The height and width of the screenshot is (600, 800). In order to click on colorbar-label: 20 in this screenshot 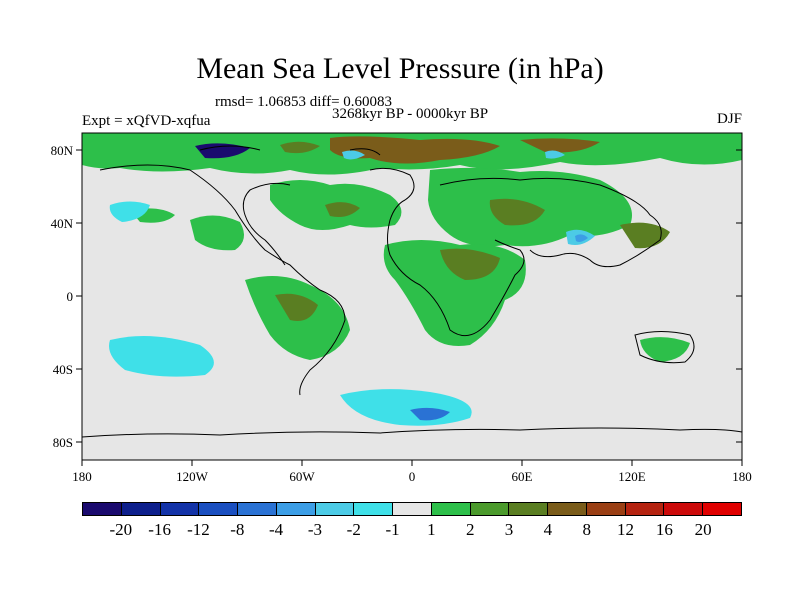, I will do `click(703, 529)`.